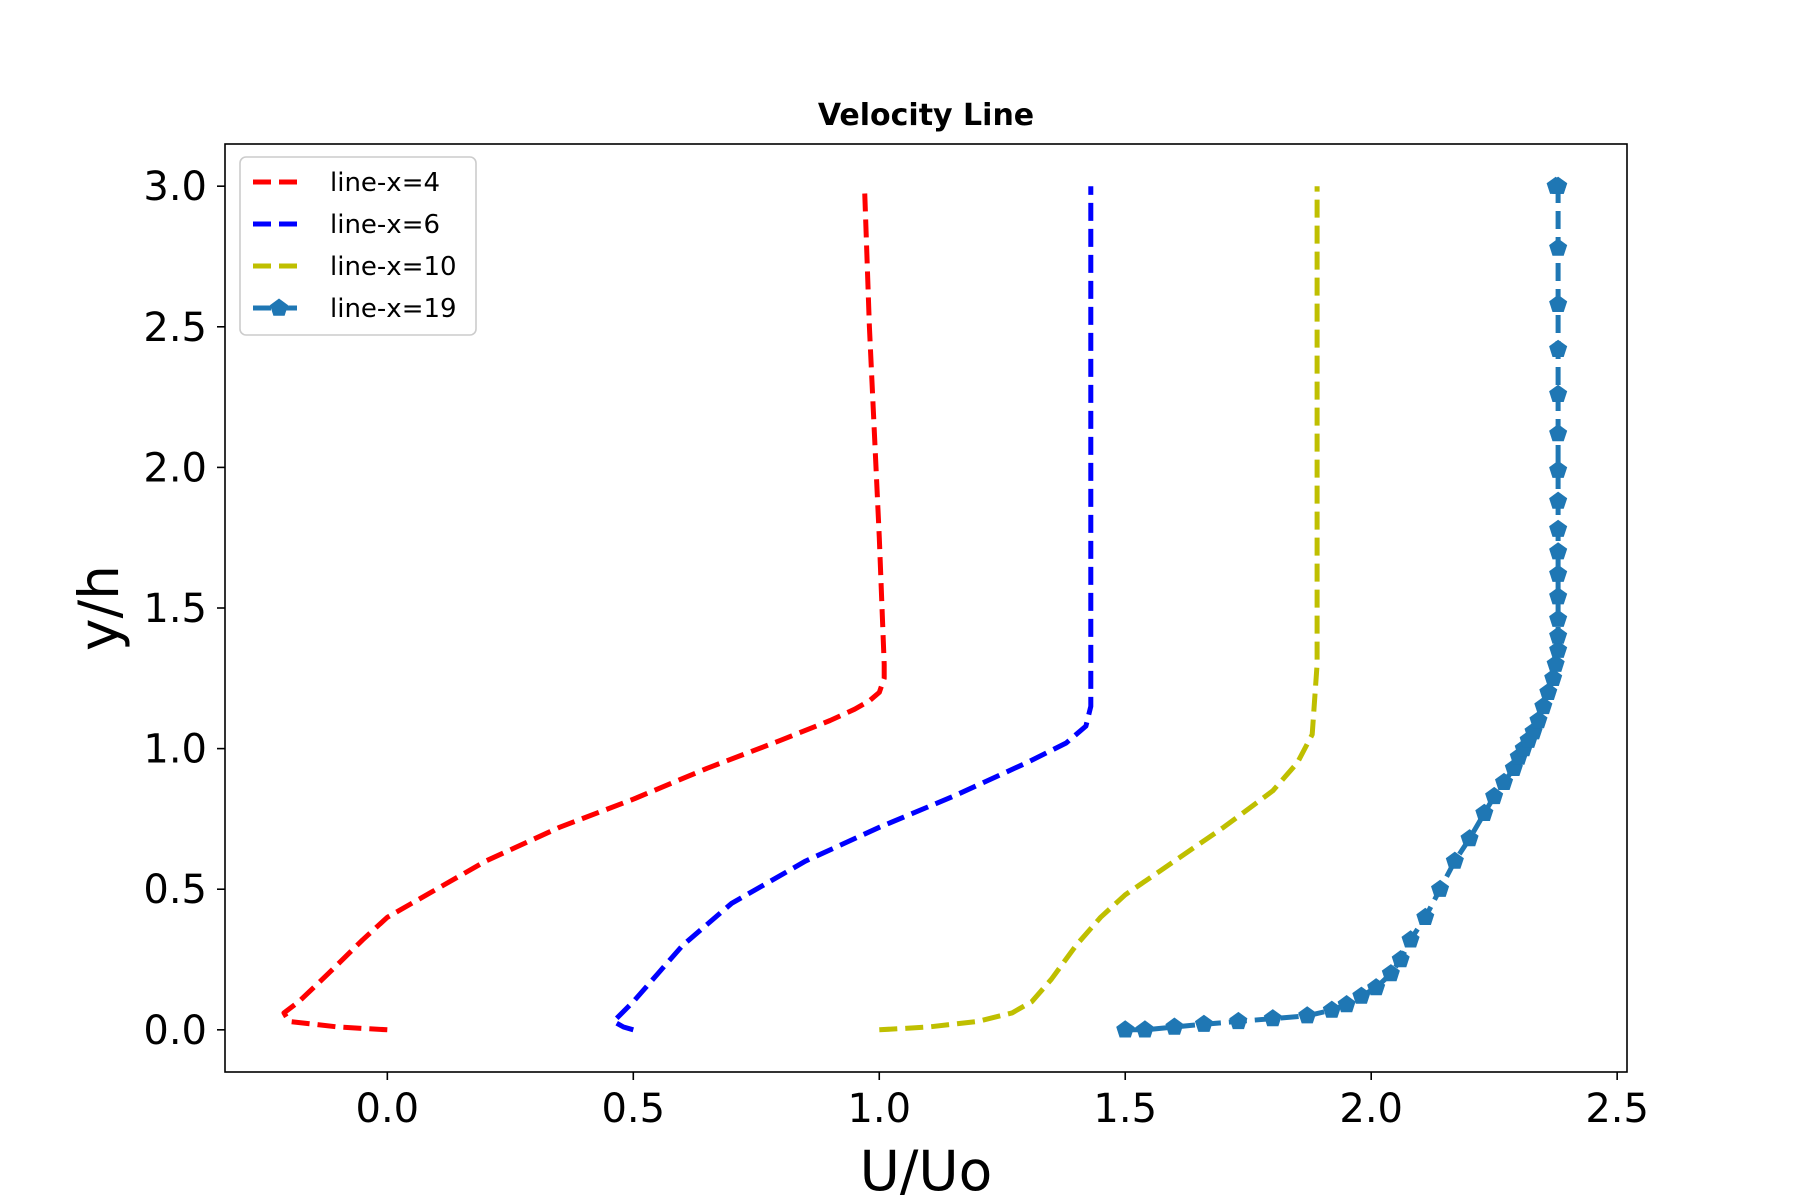  Describe the element at coordinates (175, 750) in the screenshot. I see `y-tick-label: 1.0` at that location.